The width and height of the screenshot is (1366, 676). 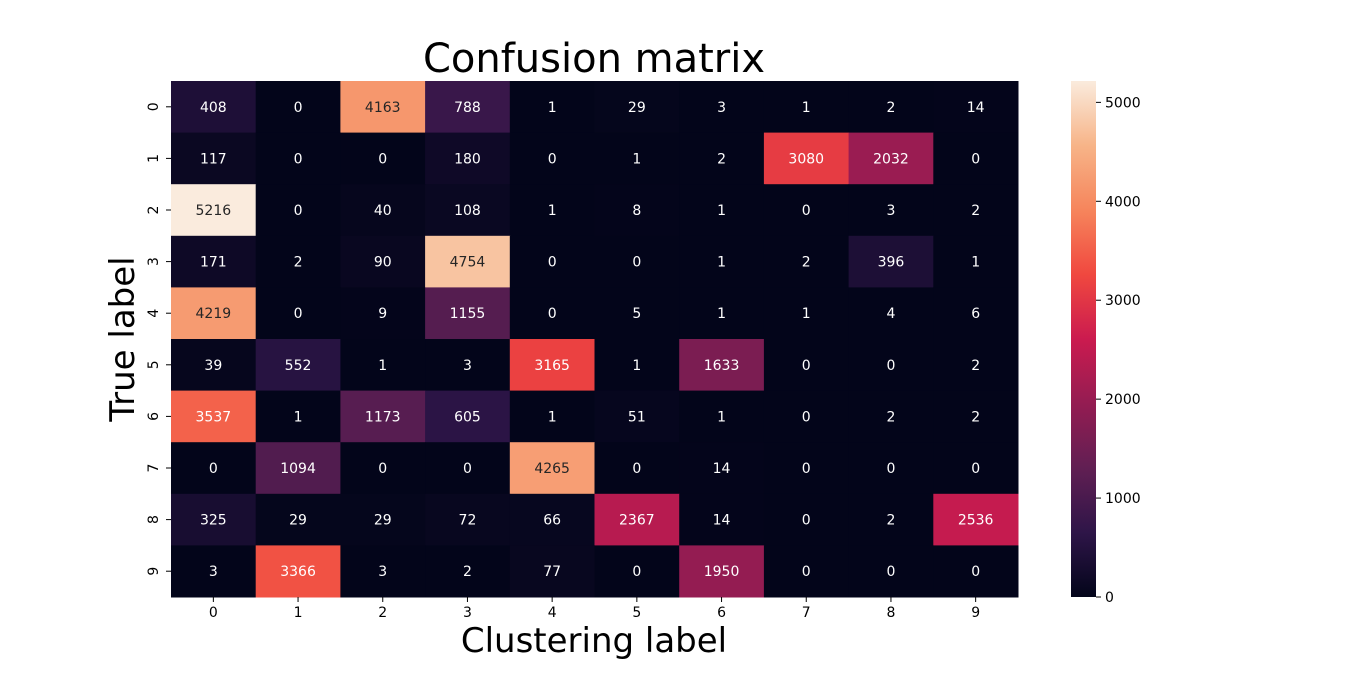 I want to click on cell-value-label: 51, so click(x=637, y=417).